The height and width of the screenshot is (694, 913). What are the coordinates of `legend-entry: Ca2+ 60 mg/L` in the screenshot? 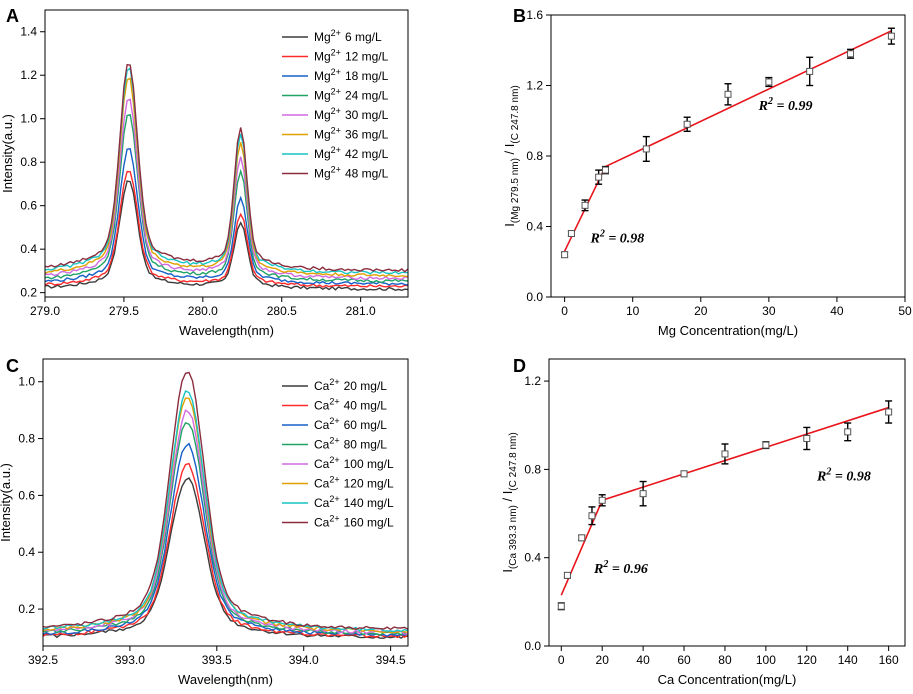 It's located at (350, 424).